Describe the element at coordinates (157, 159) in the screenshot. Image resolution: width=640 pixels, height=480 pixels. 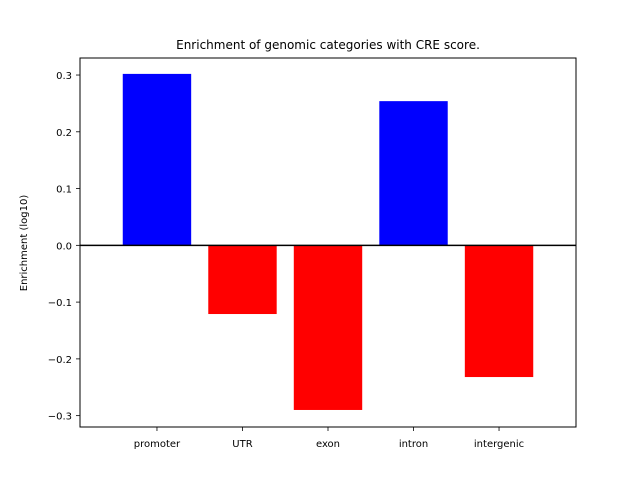
I see `bar-promoter` at that location.